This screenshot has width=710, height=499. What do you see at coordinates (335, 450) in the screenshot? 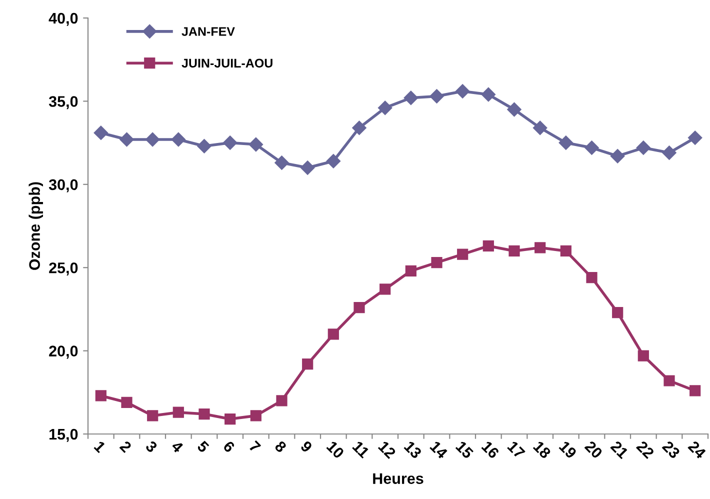
I see `x-tick-label: 10` at bounding box center [335, 450].